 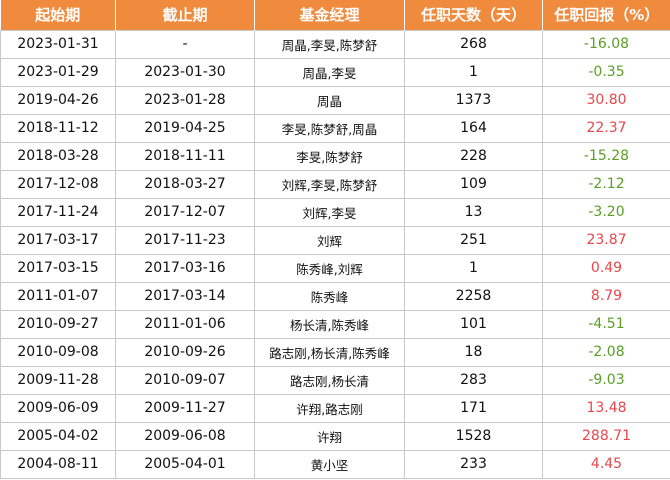 I want to click on tenure-days-cell: 283, so click(x=473, y=380).